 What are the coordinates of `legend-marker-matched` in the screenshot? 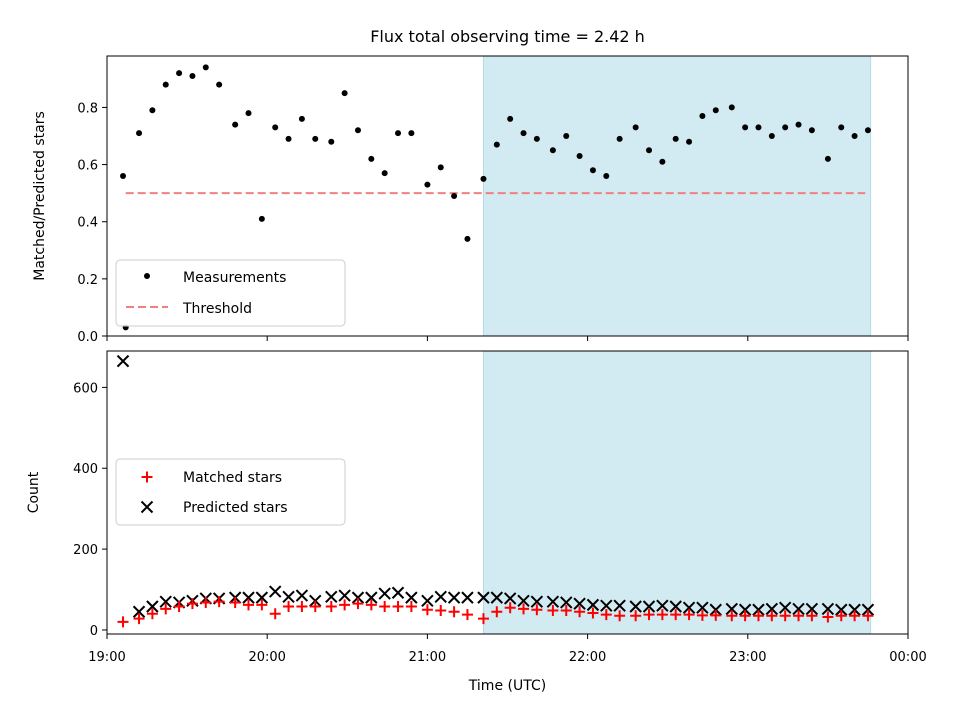 It's located at (147, 477).